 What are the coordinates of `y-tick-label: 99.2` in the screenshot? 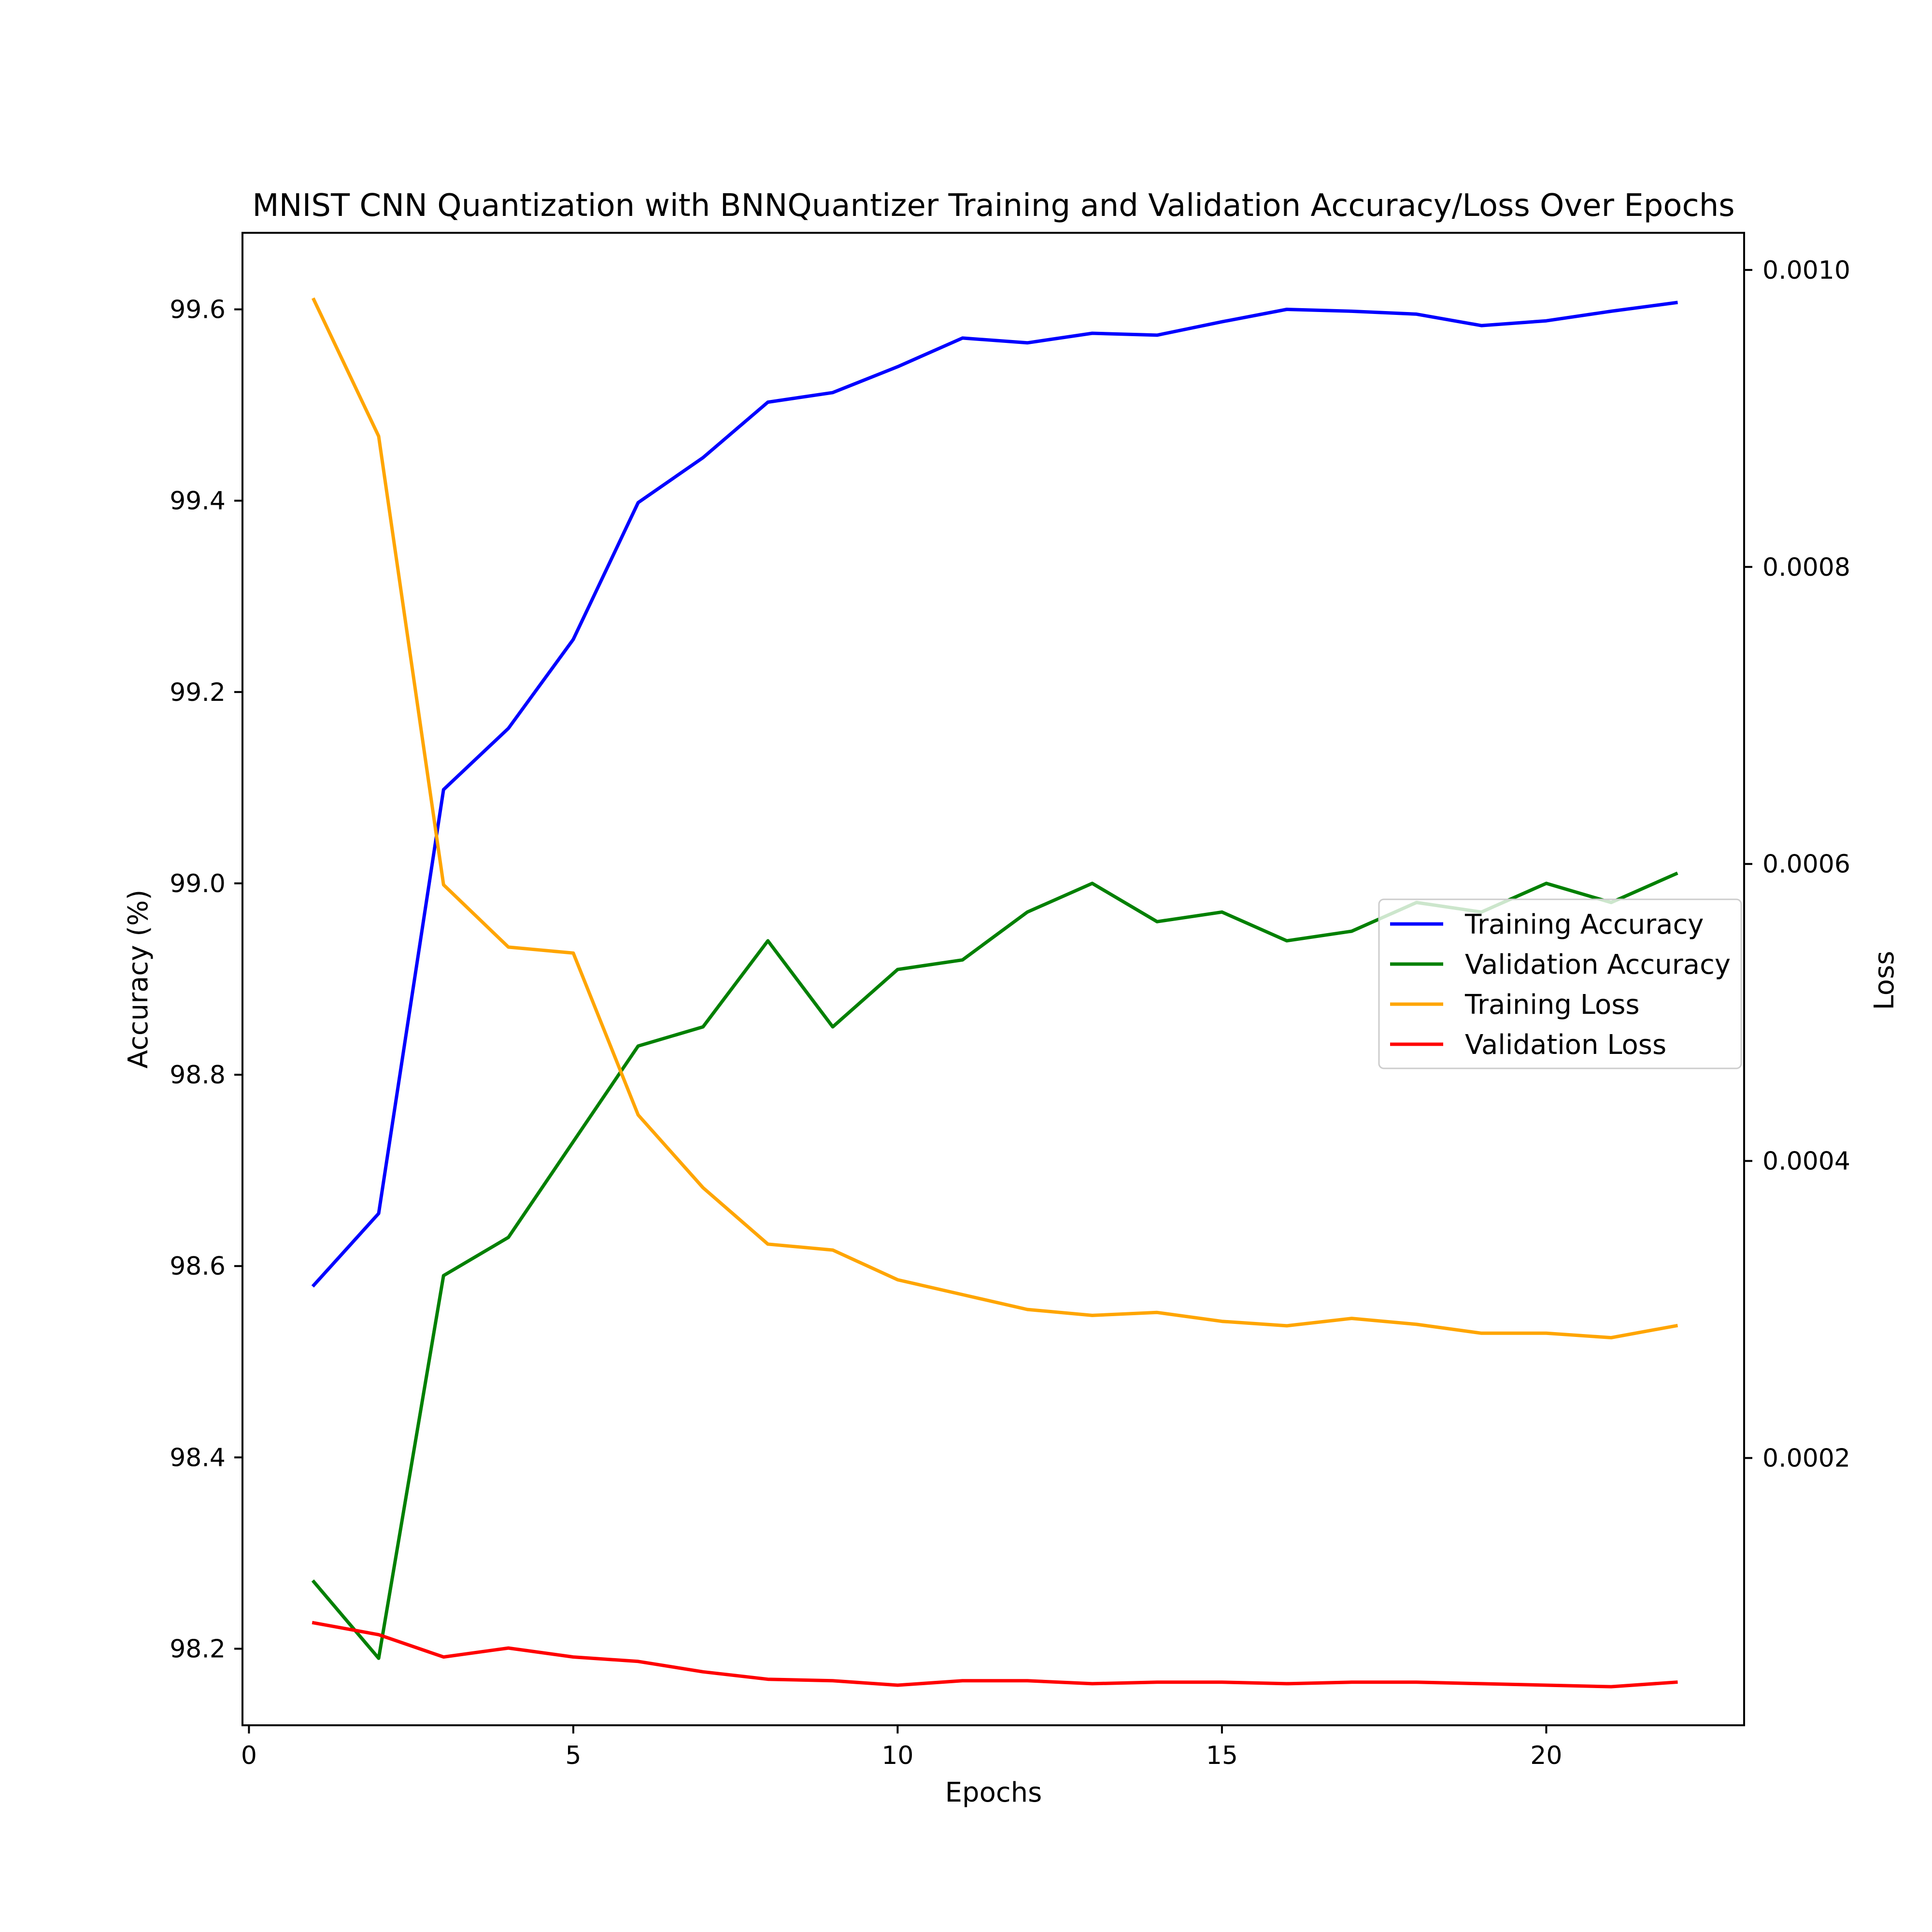 It's located at (198, 692).